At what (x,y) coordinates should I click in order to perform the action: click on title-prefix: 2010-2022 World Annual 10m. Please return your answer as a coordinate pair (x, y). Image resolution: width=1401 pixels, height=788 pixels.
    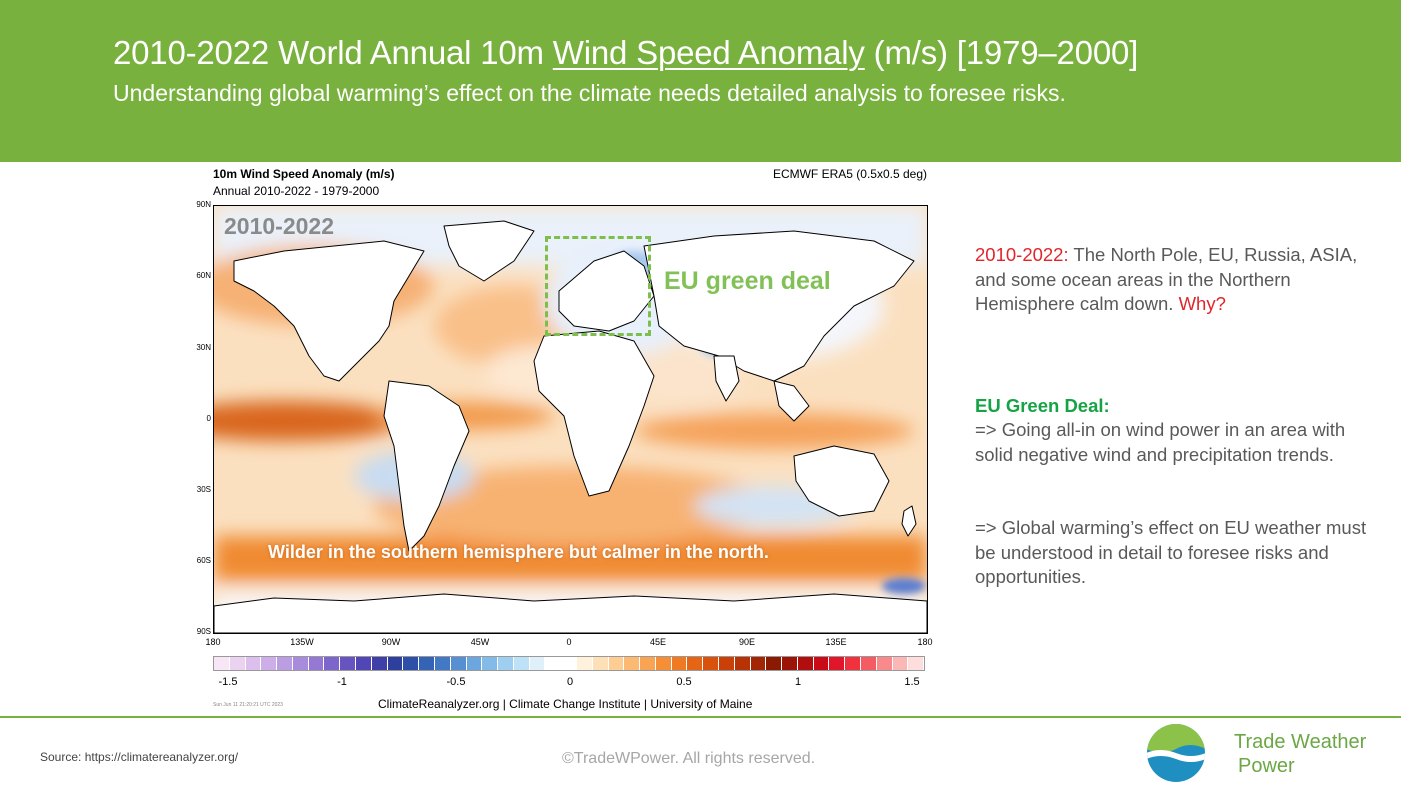
    Looking at the image, I should click on (333, 52).